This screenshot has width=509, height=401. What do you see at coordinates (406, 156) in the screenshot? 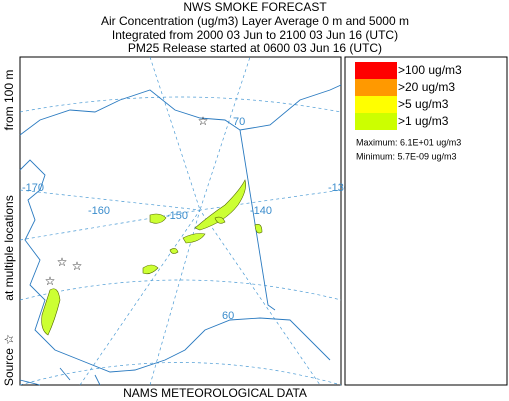
I see `minimum: Minimum: 5.7E-09 ug/m3` at bounding box center [406, 156].